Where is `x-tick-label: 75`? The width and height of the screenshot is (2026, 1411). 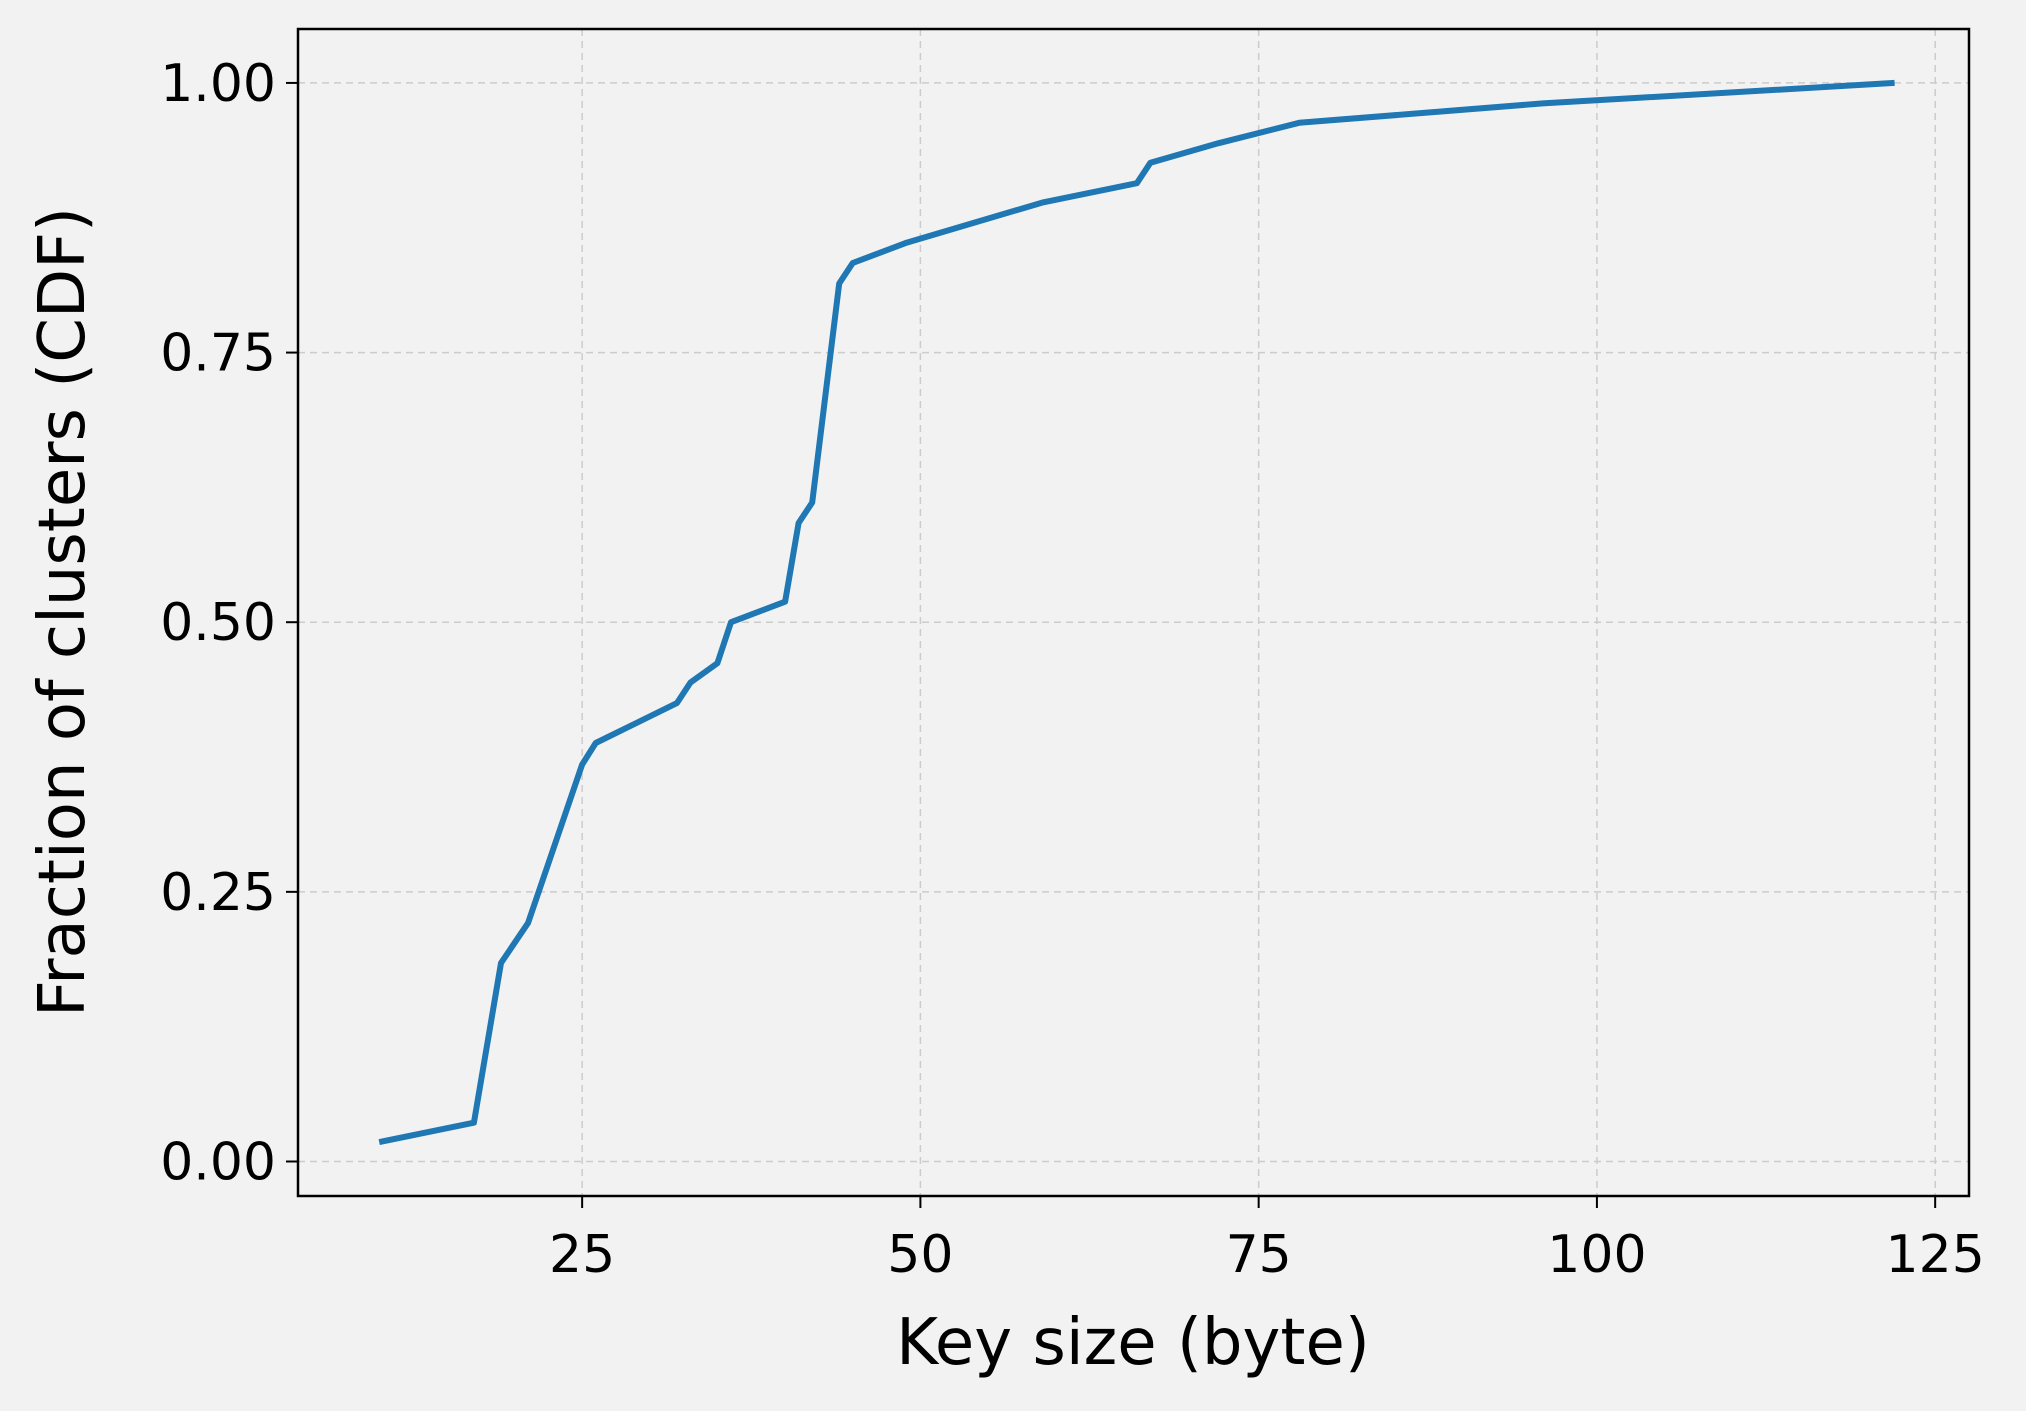 x-tick-label: 75 is located at coordinates (1259, 1255).